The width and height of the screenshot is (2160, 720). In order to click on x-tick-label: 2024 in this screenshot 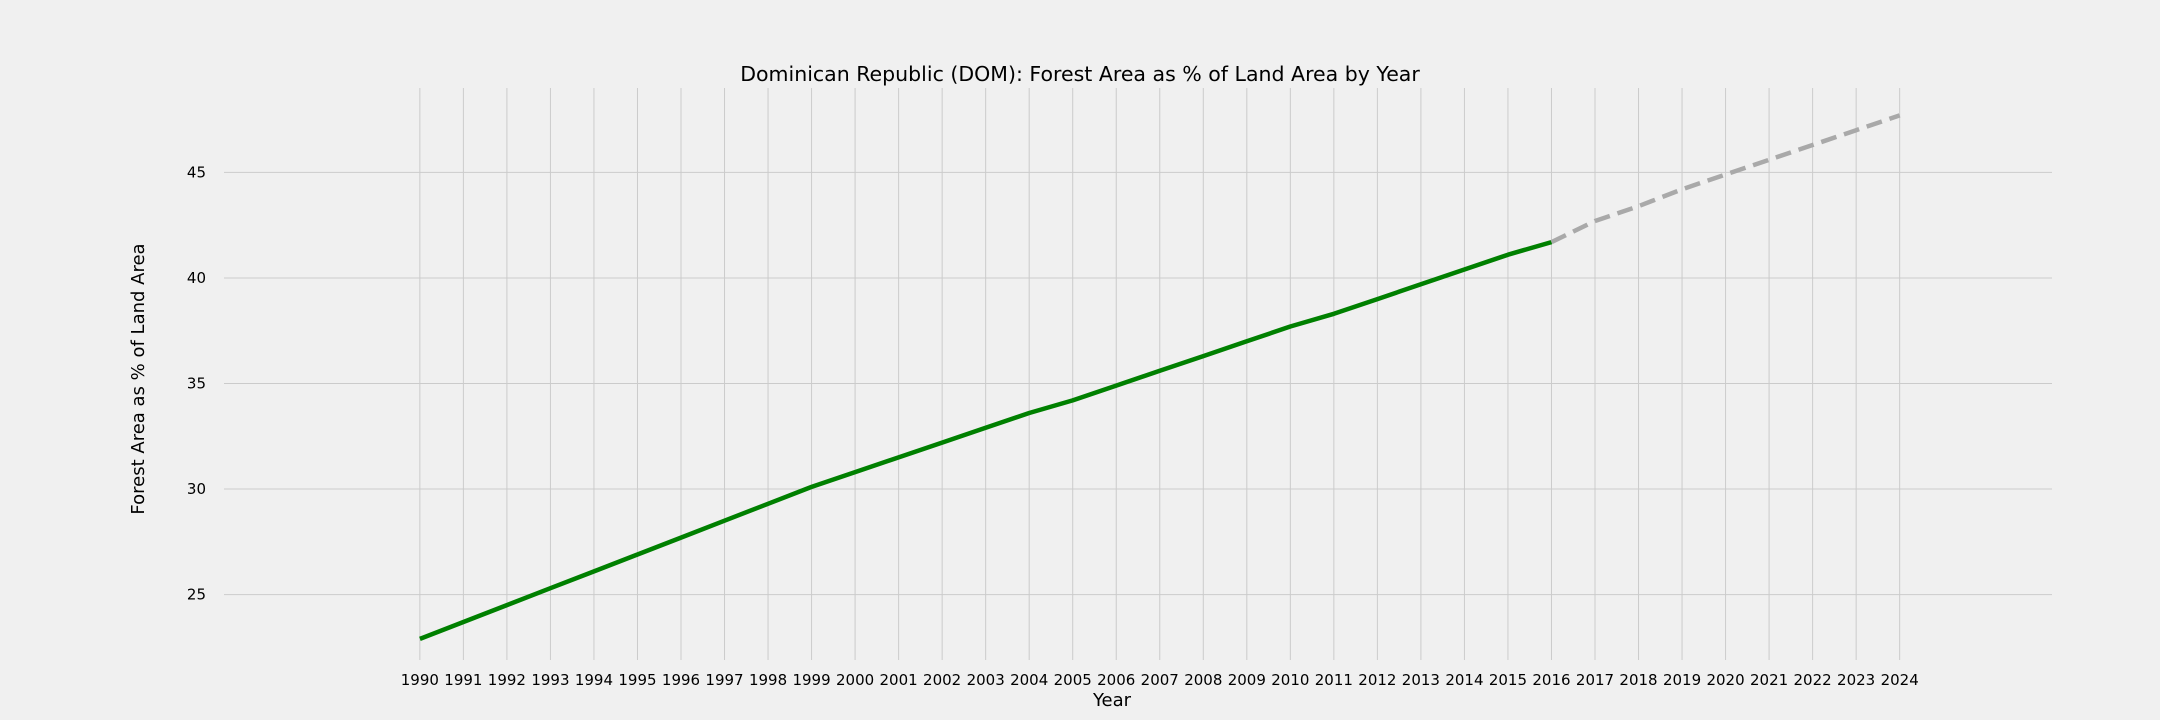, I will do `click(1900, 680)`.